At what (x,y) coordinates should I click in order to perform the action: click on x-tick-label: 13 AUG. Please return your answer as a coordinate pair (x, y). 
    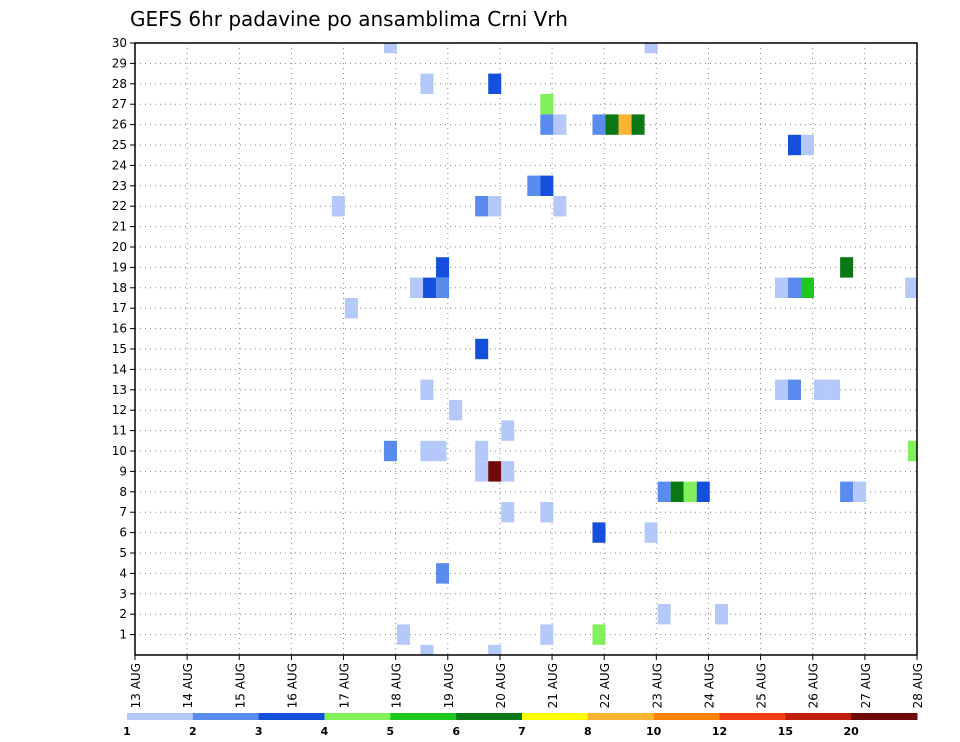
    Looking at the image, I should click on (136, 685).